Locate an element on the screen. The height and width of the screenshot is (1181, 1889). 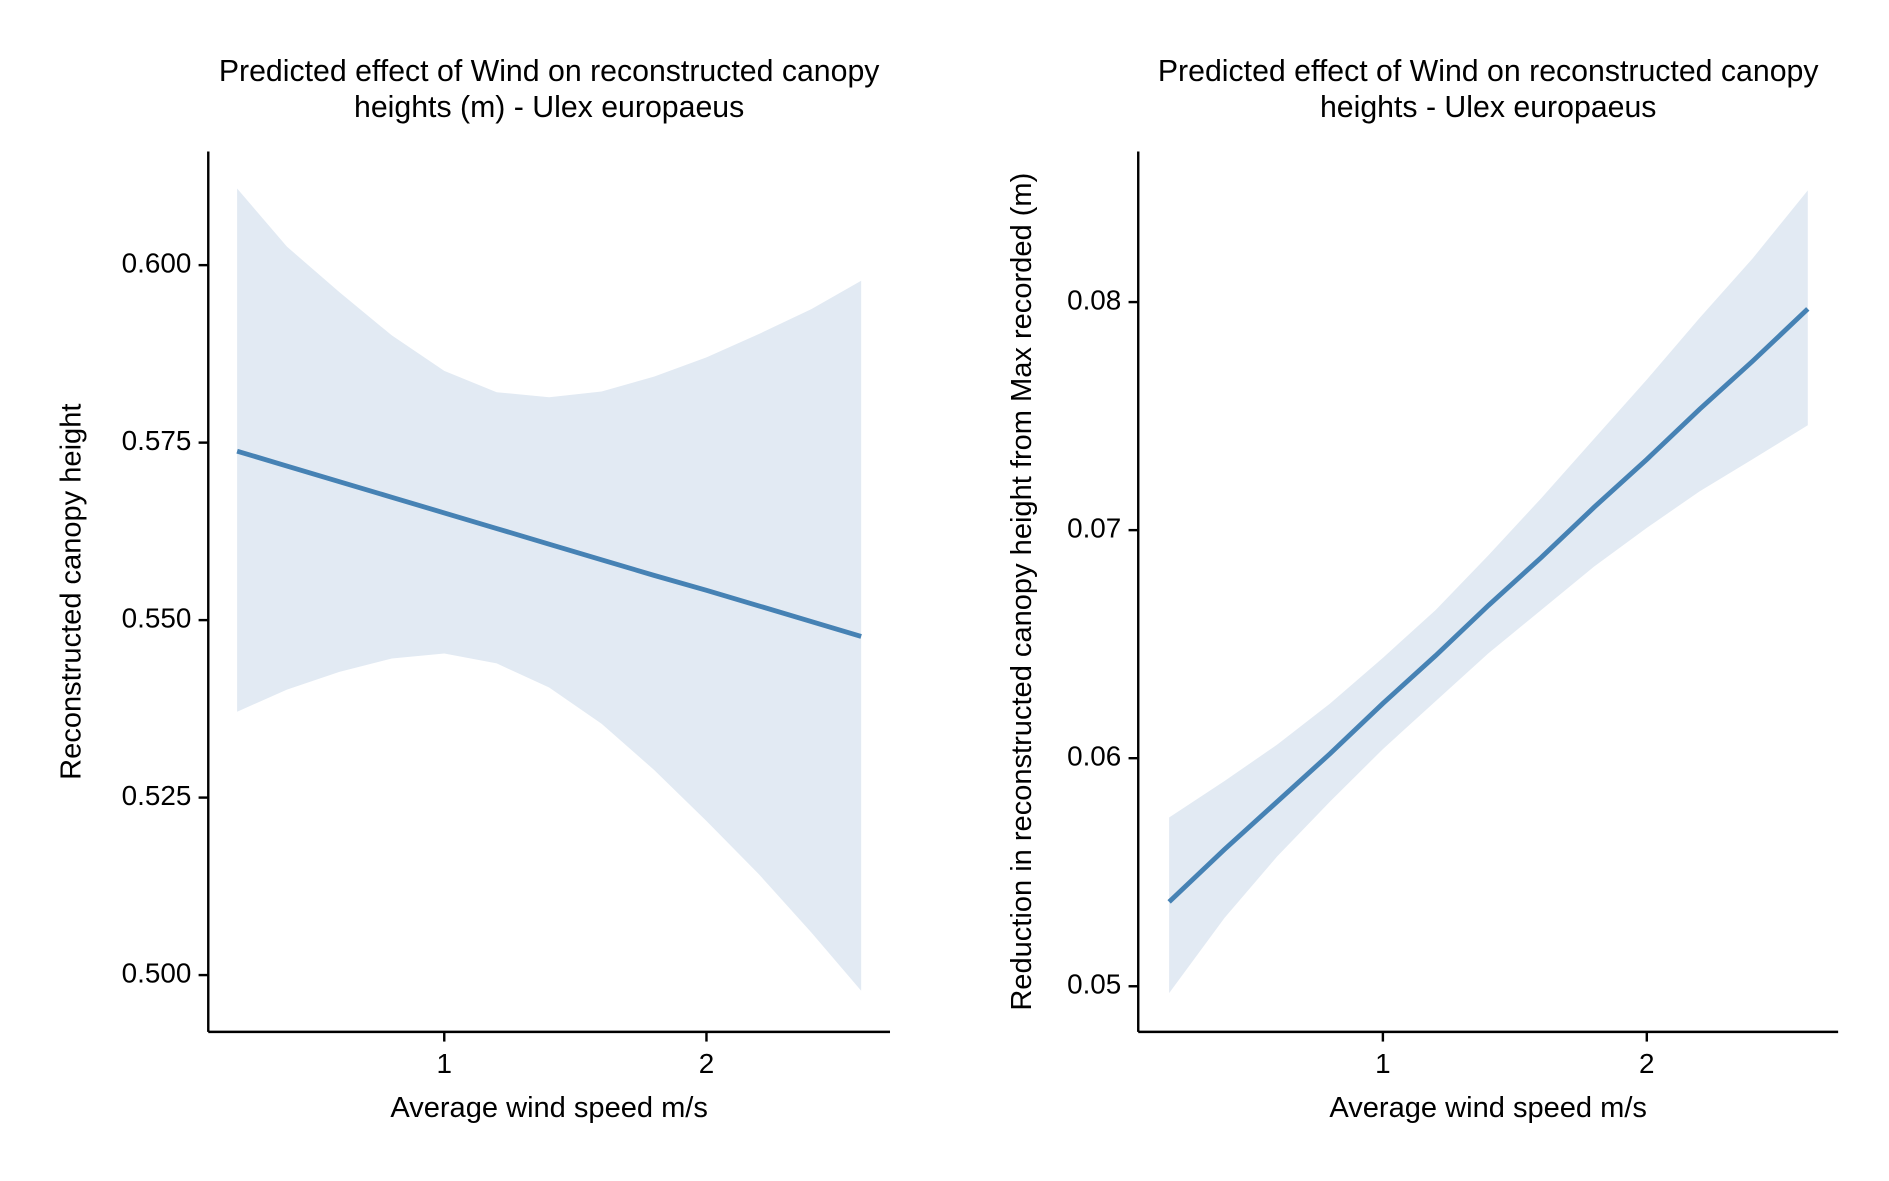
y-tick-label: 0.05 is located at coordinates (1094, 984).